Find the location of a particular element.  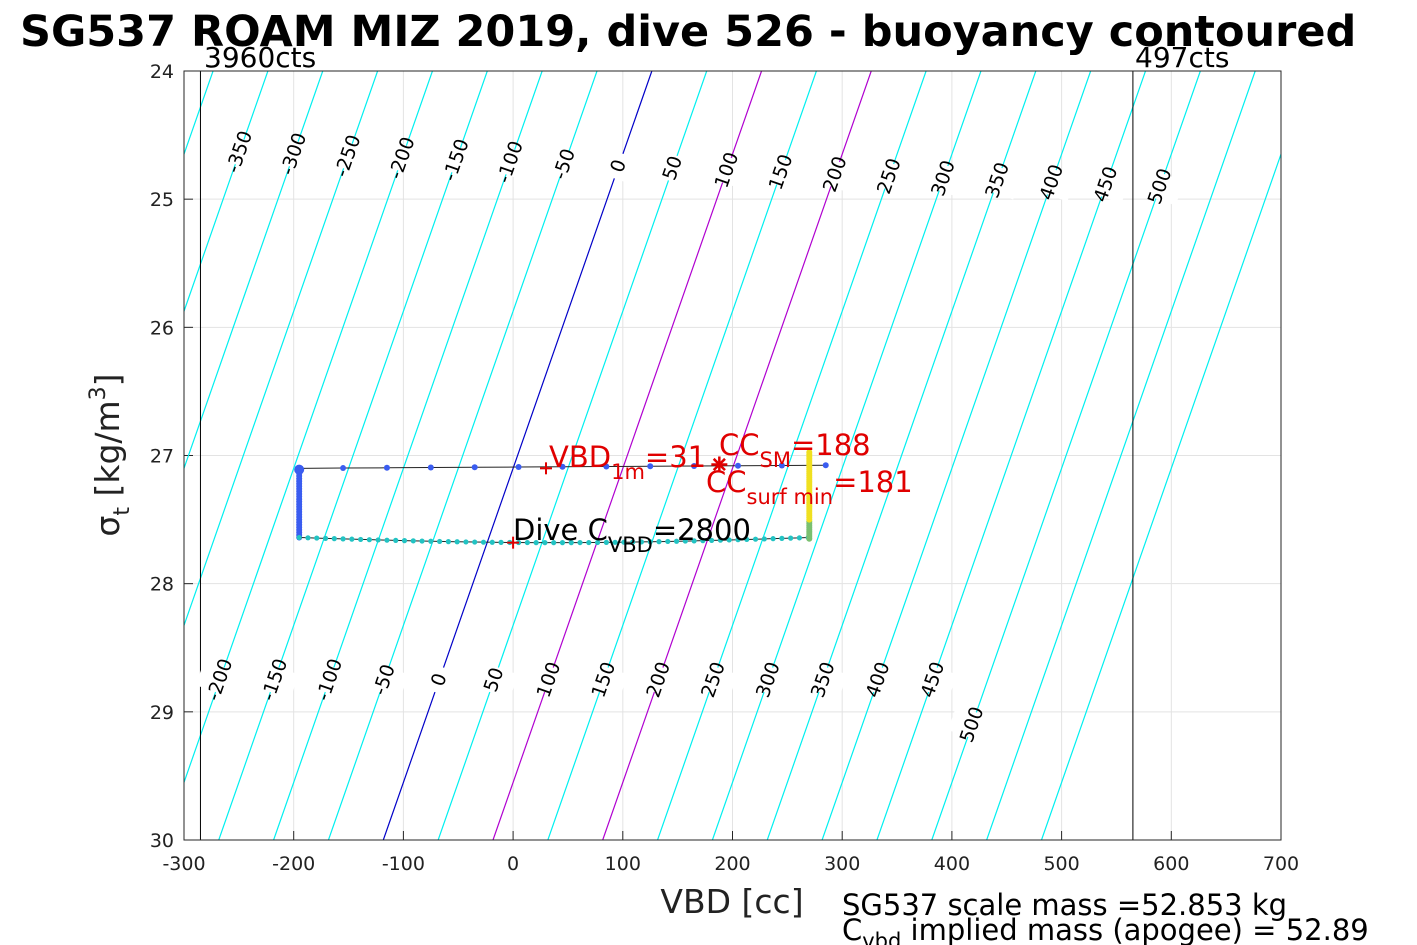

dive-data is located at coordinates (561, 497).